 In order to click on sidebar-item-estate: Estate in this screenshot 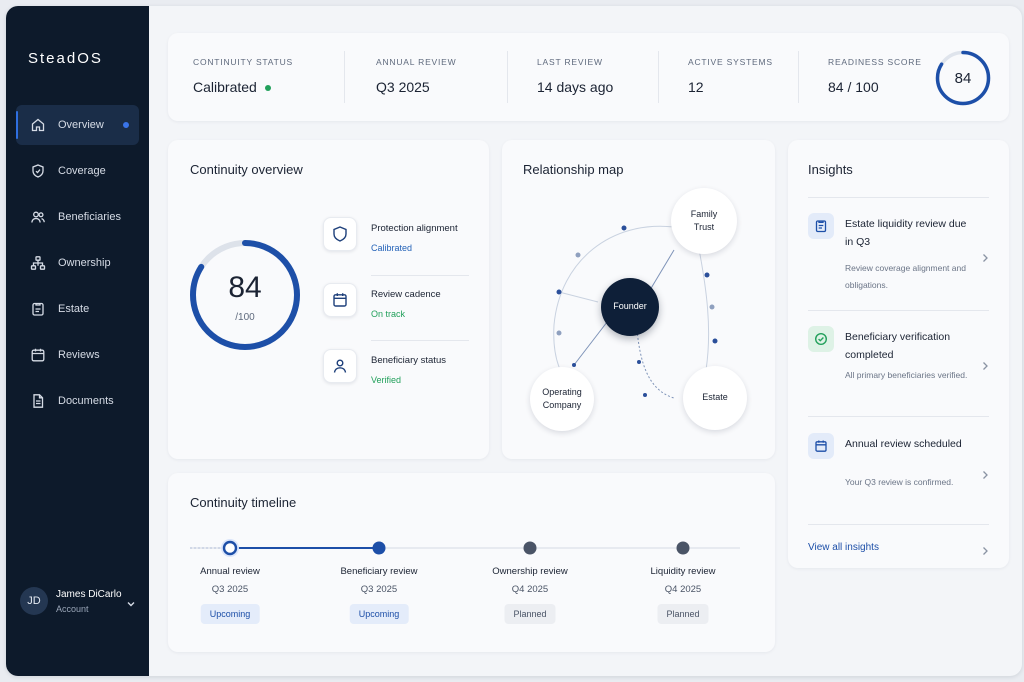, I will do `click(77, 309)`.